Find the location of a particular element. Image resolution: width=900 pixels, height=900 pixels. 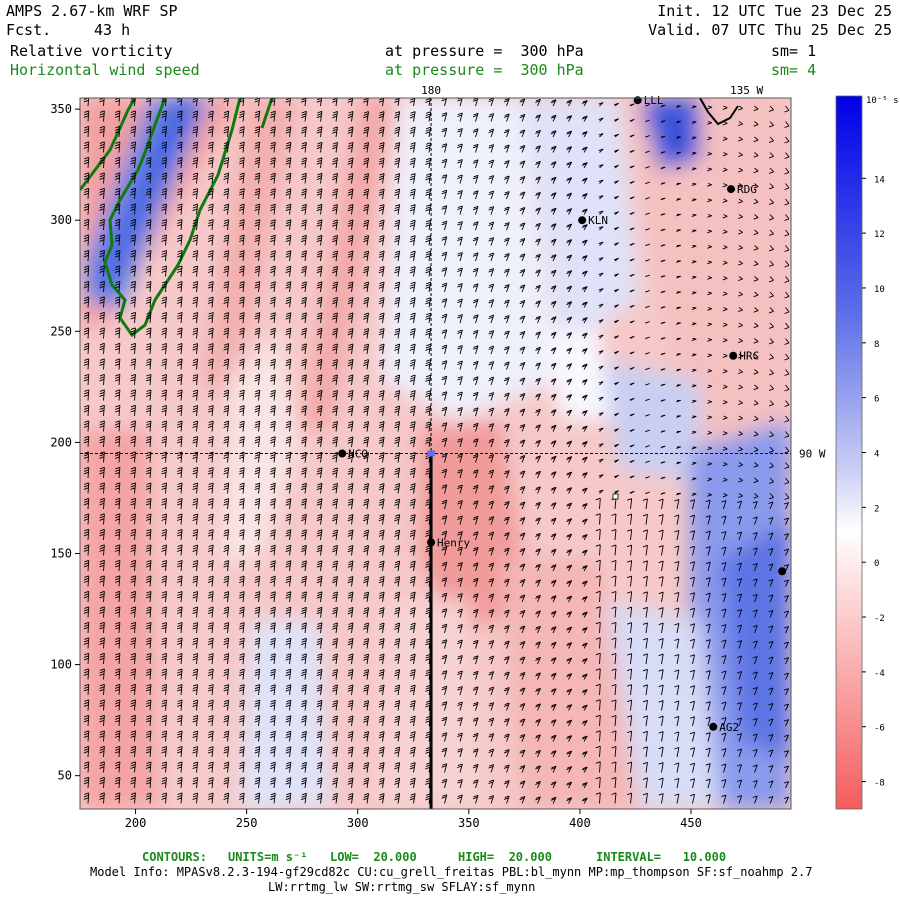

station-label: NCO is located at coordinates (358, 454).